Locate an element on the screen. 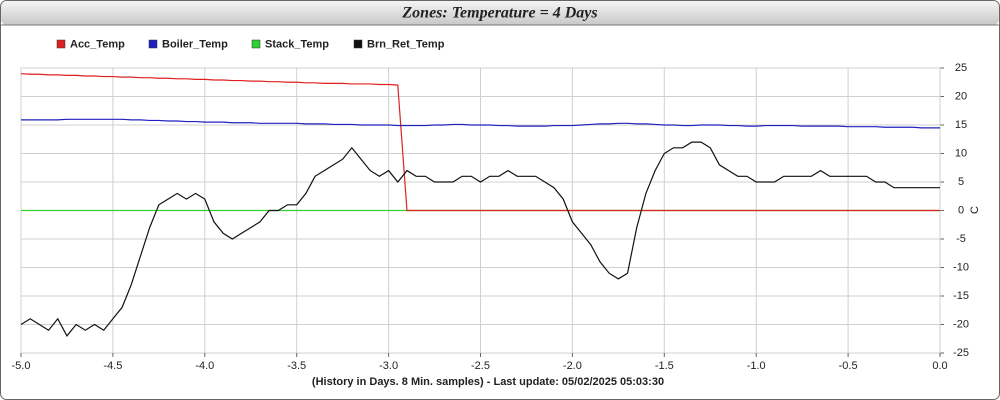 The image size is (1000, 400). y-tick-label: -15 is located at coordinates (961, 296).